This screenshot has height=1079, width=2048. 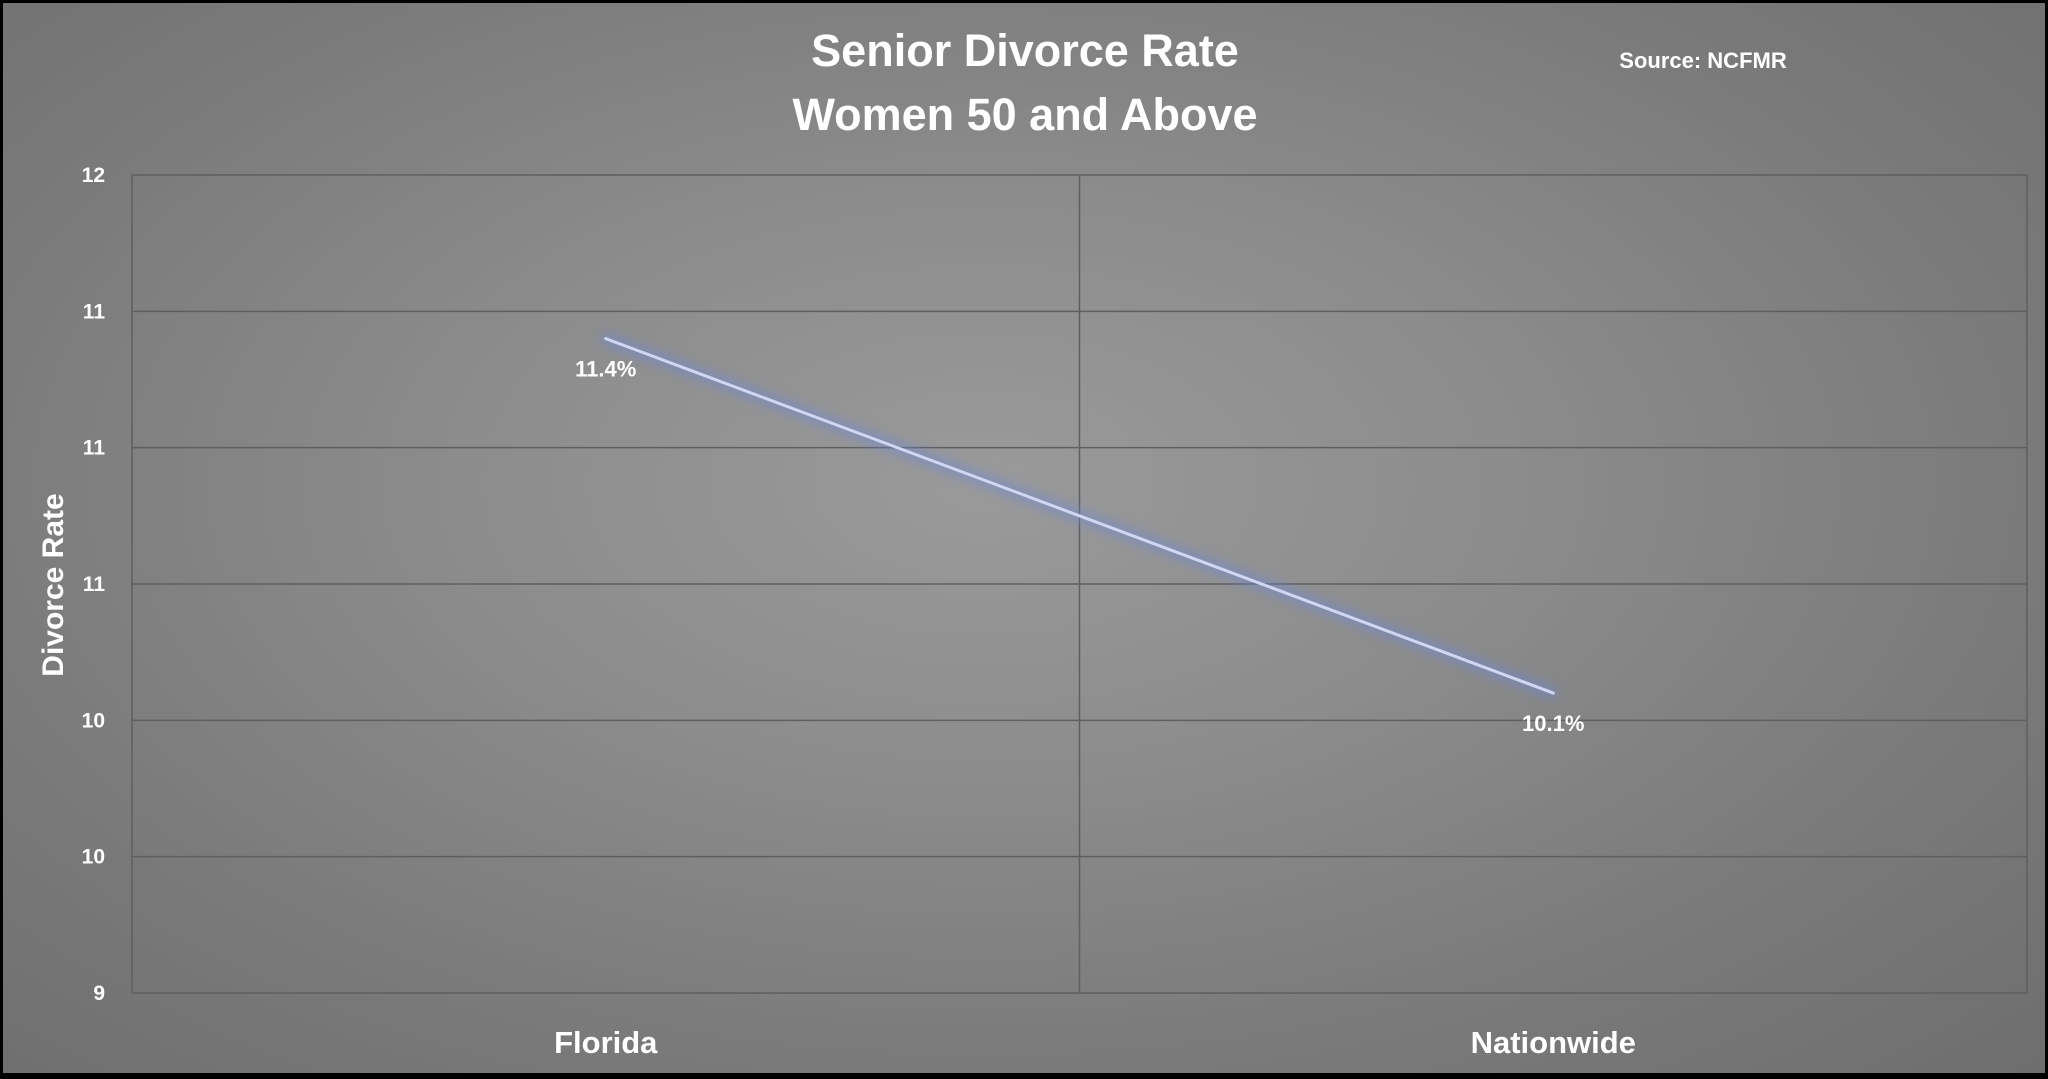 What do you see at coordinates (1024, 114) in the screenshot?
I see `chart-subtitle: Women 50 and Above` at bounding box center [1024, 114].